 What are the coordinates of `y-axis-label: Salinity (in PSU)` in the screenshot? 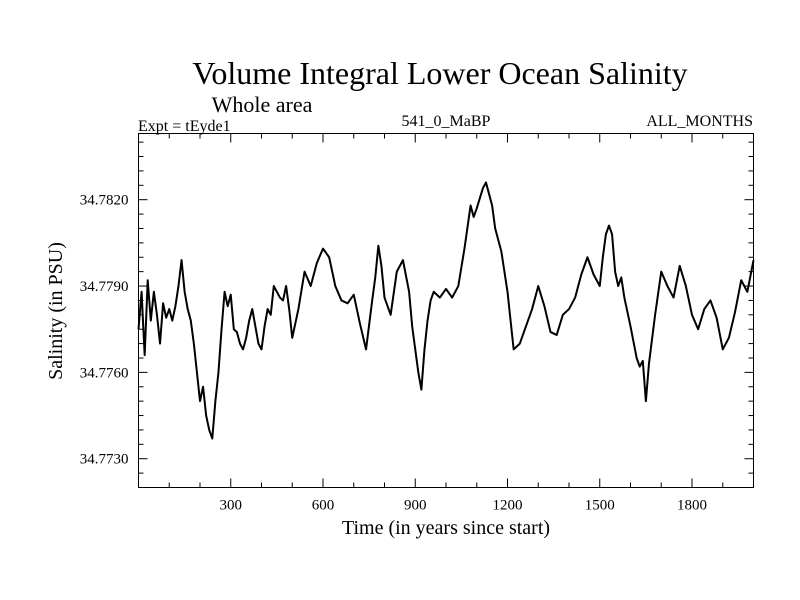 It's located at (56, 311).